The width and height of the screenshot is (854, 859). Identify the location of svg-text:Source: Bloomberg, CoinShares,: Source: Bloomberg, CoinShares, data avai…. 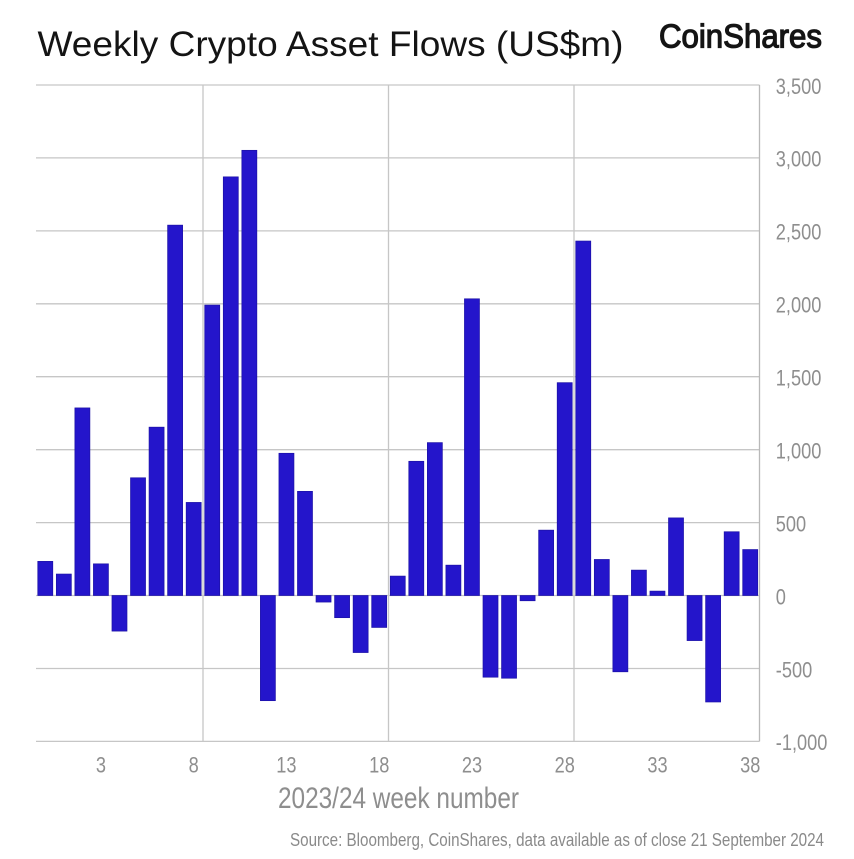
(557, 840).